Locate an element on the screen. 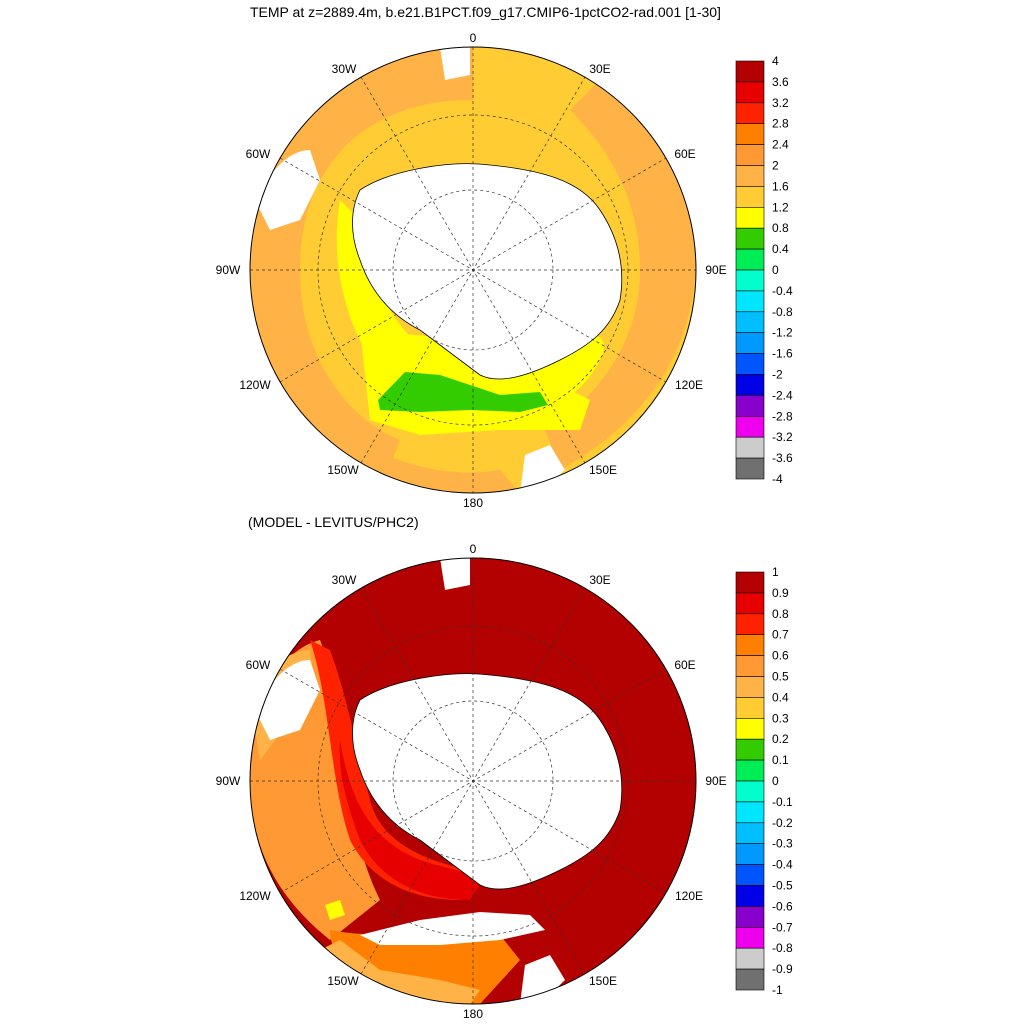 This screenshot has height=1024, width=1024. bottom-lon-label-150e: 150E is located at coordinates (603, 981).